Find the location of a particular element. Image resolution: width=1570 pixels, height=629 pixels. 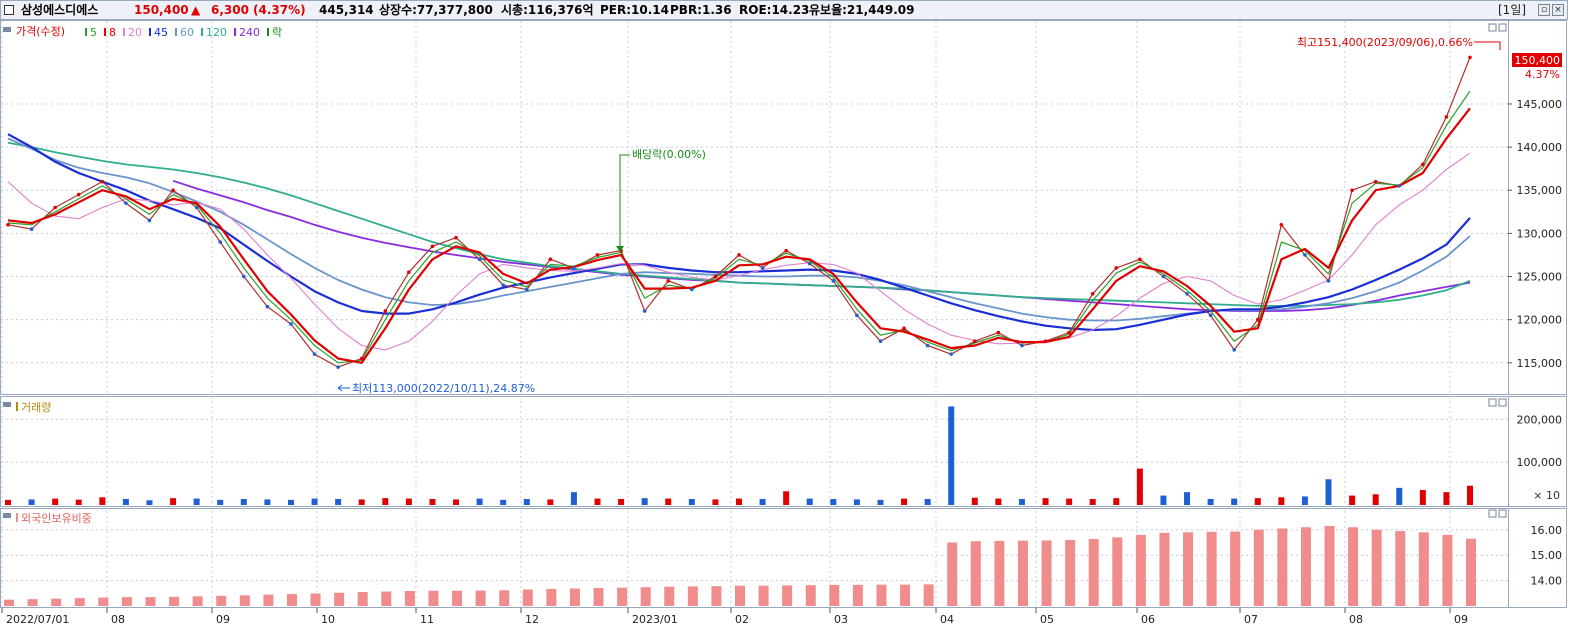

select-checkbox is located at coordinates (9, 10).